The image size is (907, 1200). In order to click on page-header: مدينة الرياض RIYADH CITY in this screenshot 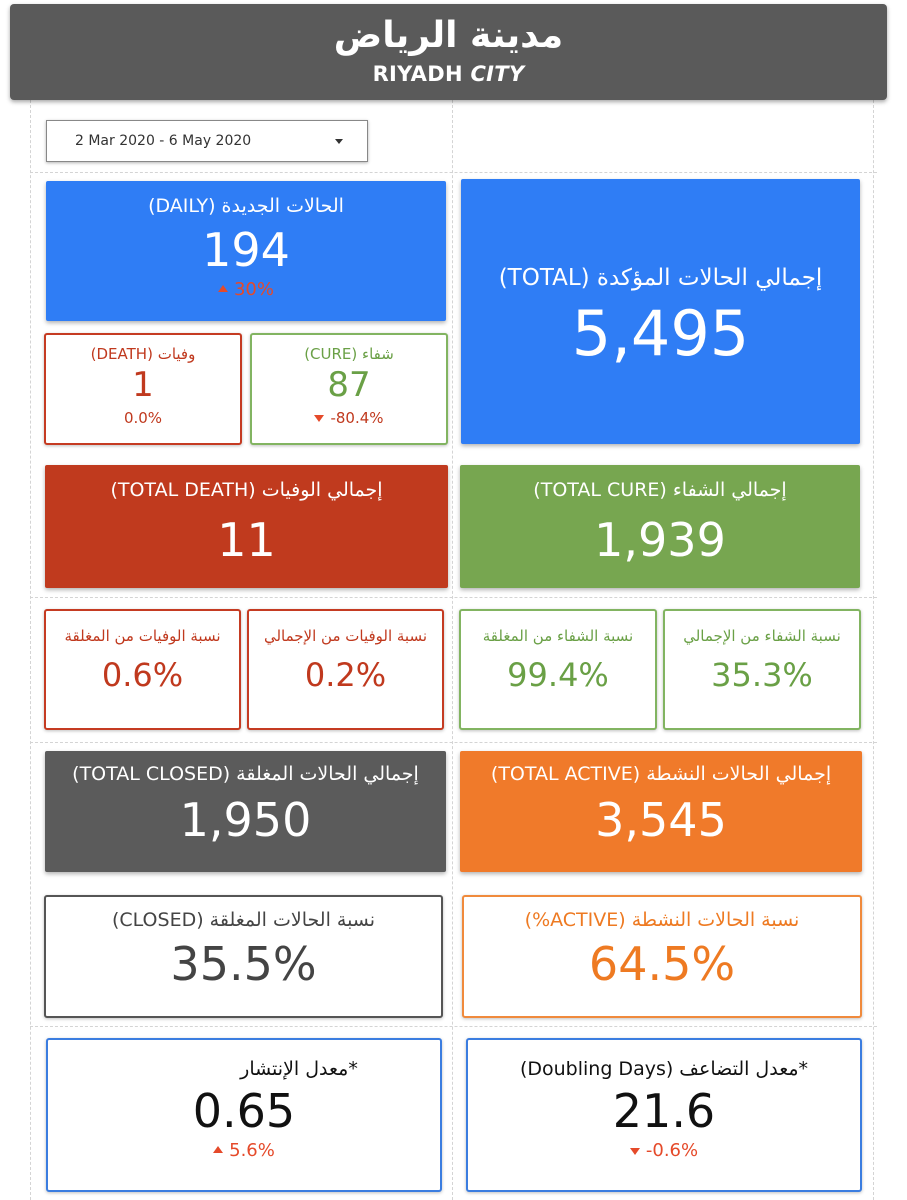, I will do `click(448, 52)`.